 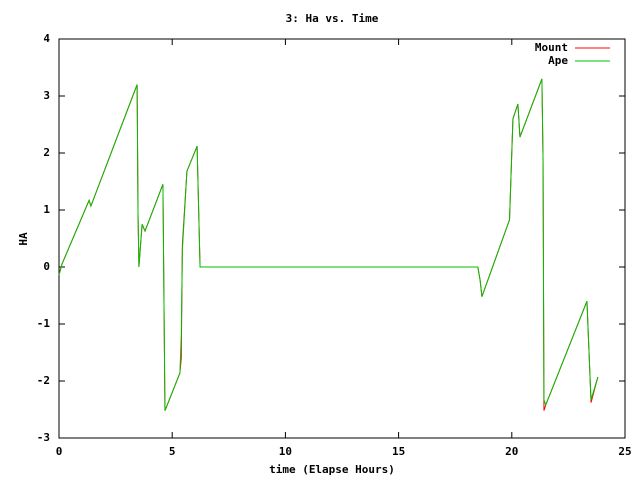 What do you see at coordinates (43, 380) in the screenshot?
I see `y-tick-label: -2` at bounding box center [43, 380].